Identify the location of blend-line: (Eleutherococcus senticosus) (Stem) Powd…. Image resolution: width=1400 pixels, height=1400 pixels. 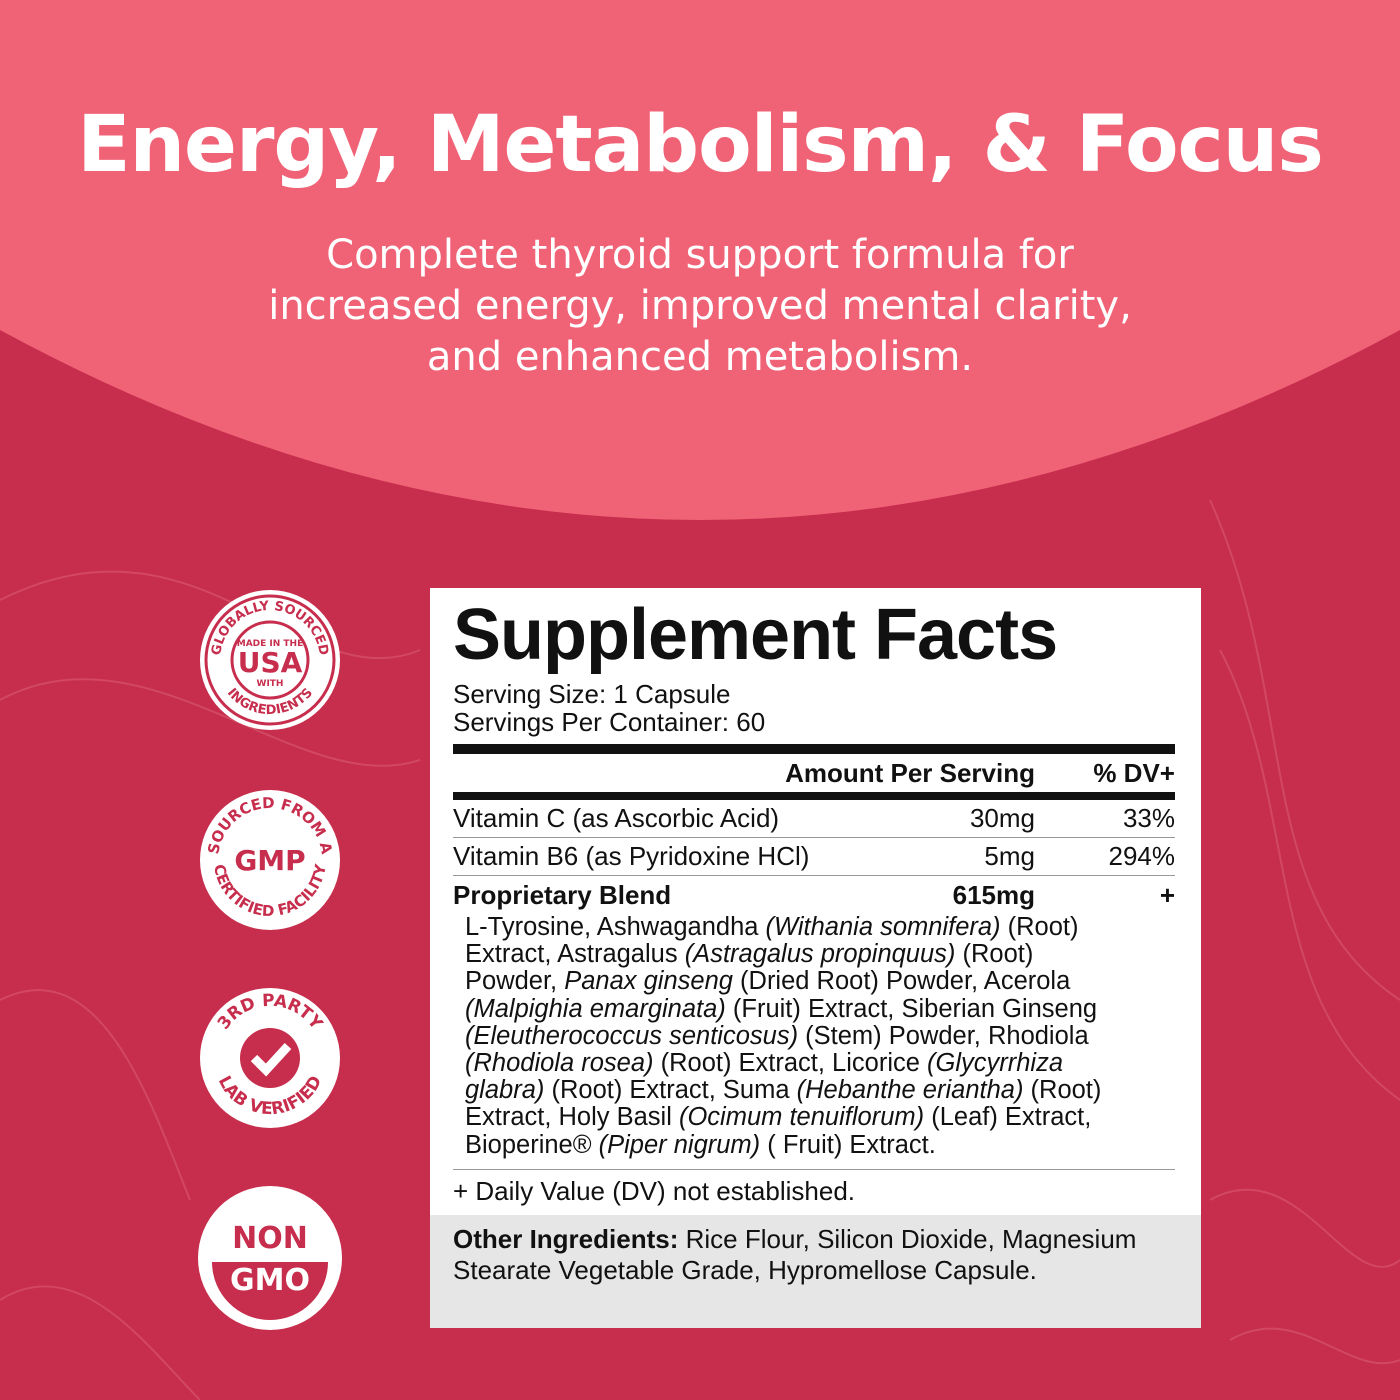
(820, 1035).